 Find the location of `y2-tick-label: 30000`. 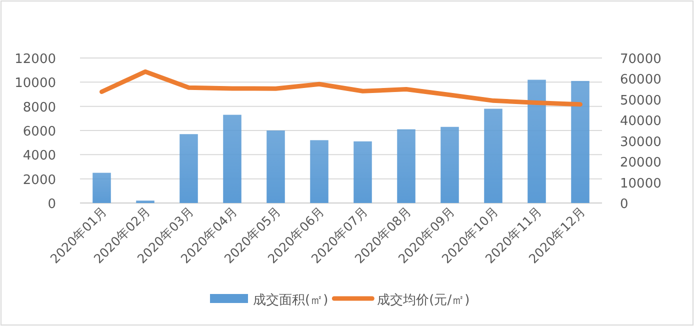

y2-tick-label: 30000 is located at coordinates (641, 142).